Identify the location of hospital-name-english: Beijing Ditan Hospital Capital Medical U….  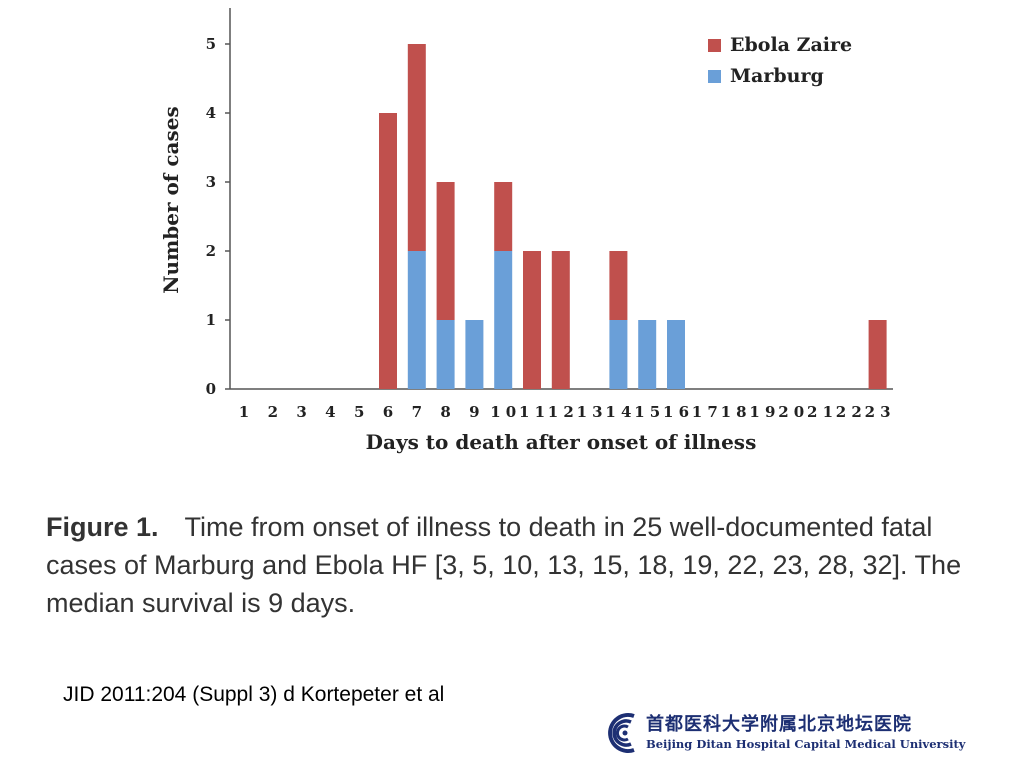
(806, 744).